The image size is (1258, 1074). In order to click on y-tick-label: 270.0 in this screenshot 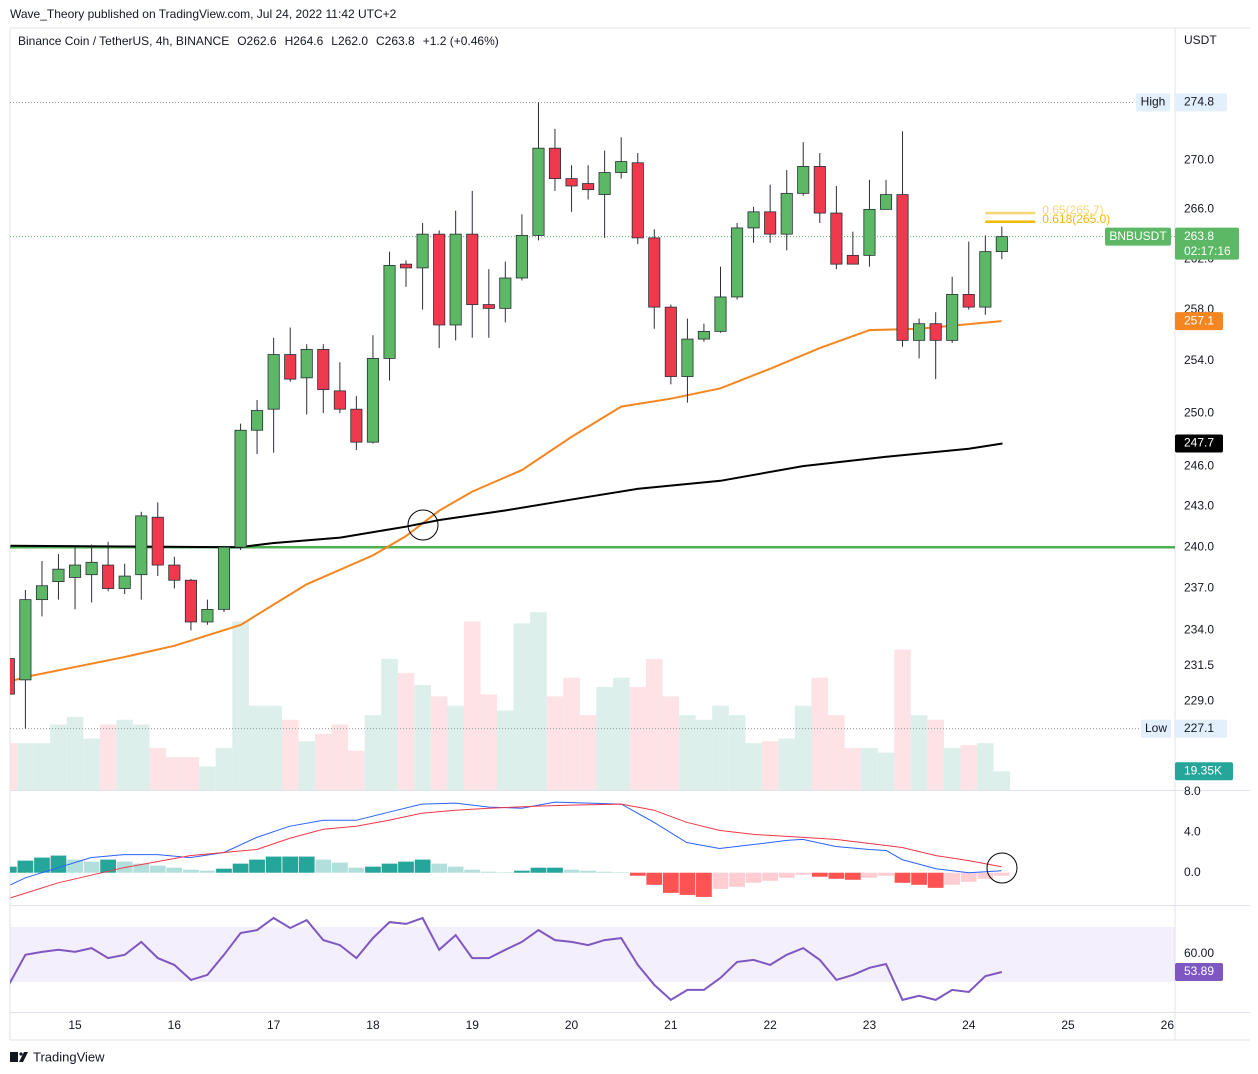, I will do `click(1199, 160)`.